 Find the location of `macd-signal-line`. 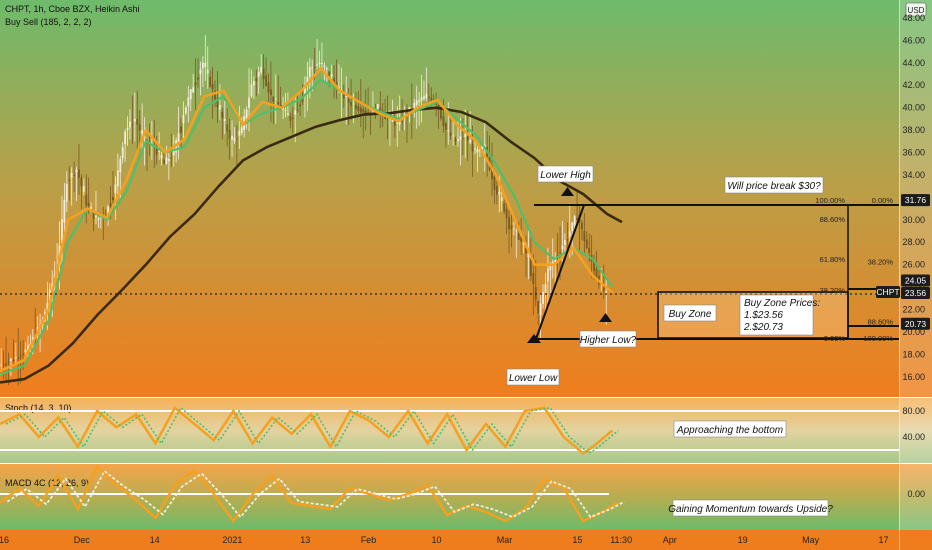

macd-signal-line is located at coordinates (315, 494).